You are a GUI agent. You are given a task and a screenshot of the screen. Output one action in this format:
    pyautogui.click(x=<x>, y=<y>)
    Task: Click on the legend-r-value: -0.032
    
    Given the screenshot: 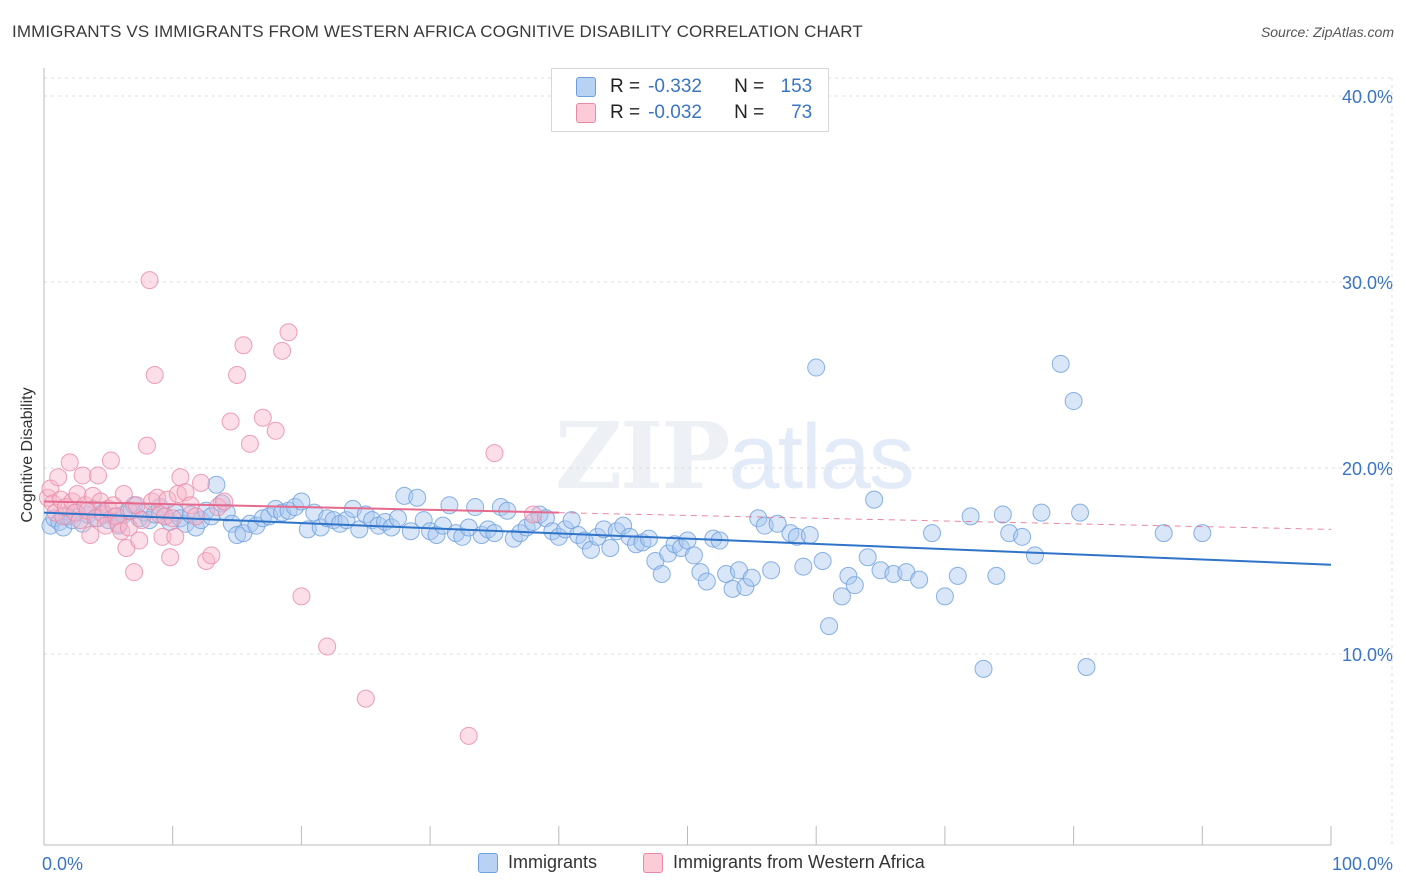 What is the action you would take?
    pyautogui.click(x=675, y=112)
    